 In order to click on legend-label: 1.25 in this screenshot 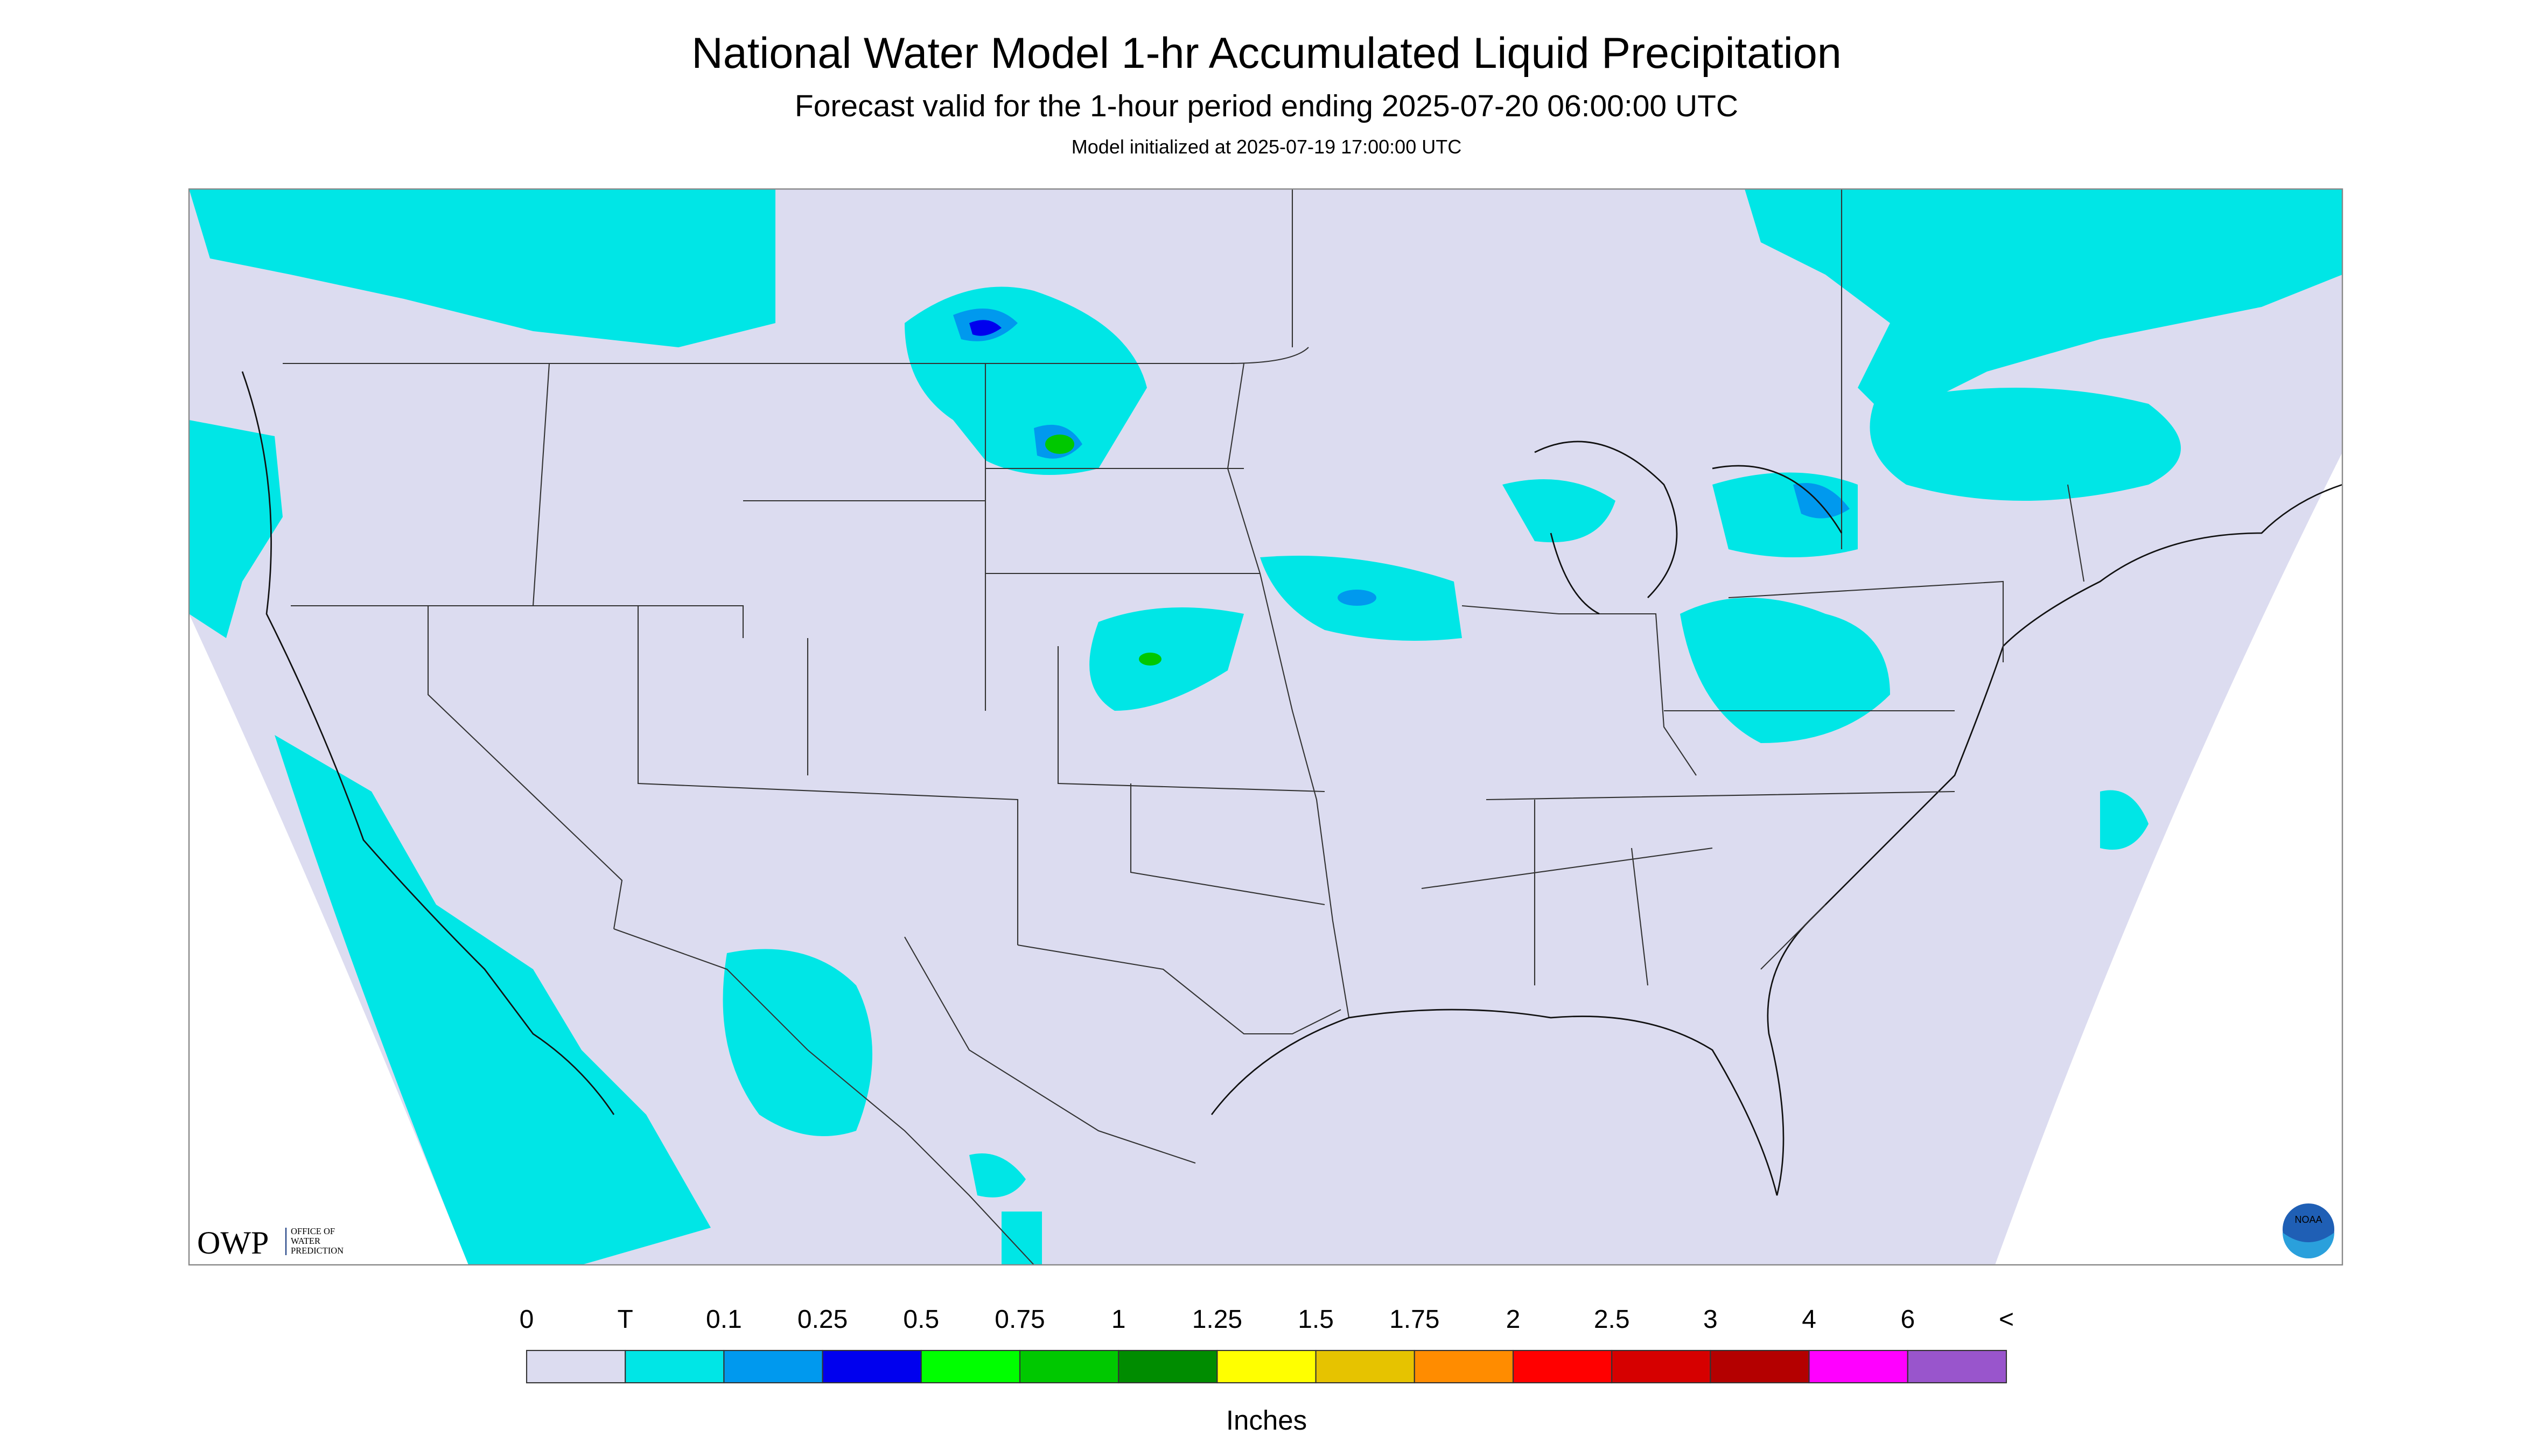, I will do `click(1217, 1319)`.